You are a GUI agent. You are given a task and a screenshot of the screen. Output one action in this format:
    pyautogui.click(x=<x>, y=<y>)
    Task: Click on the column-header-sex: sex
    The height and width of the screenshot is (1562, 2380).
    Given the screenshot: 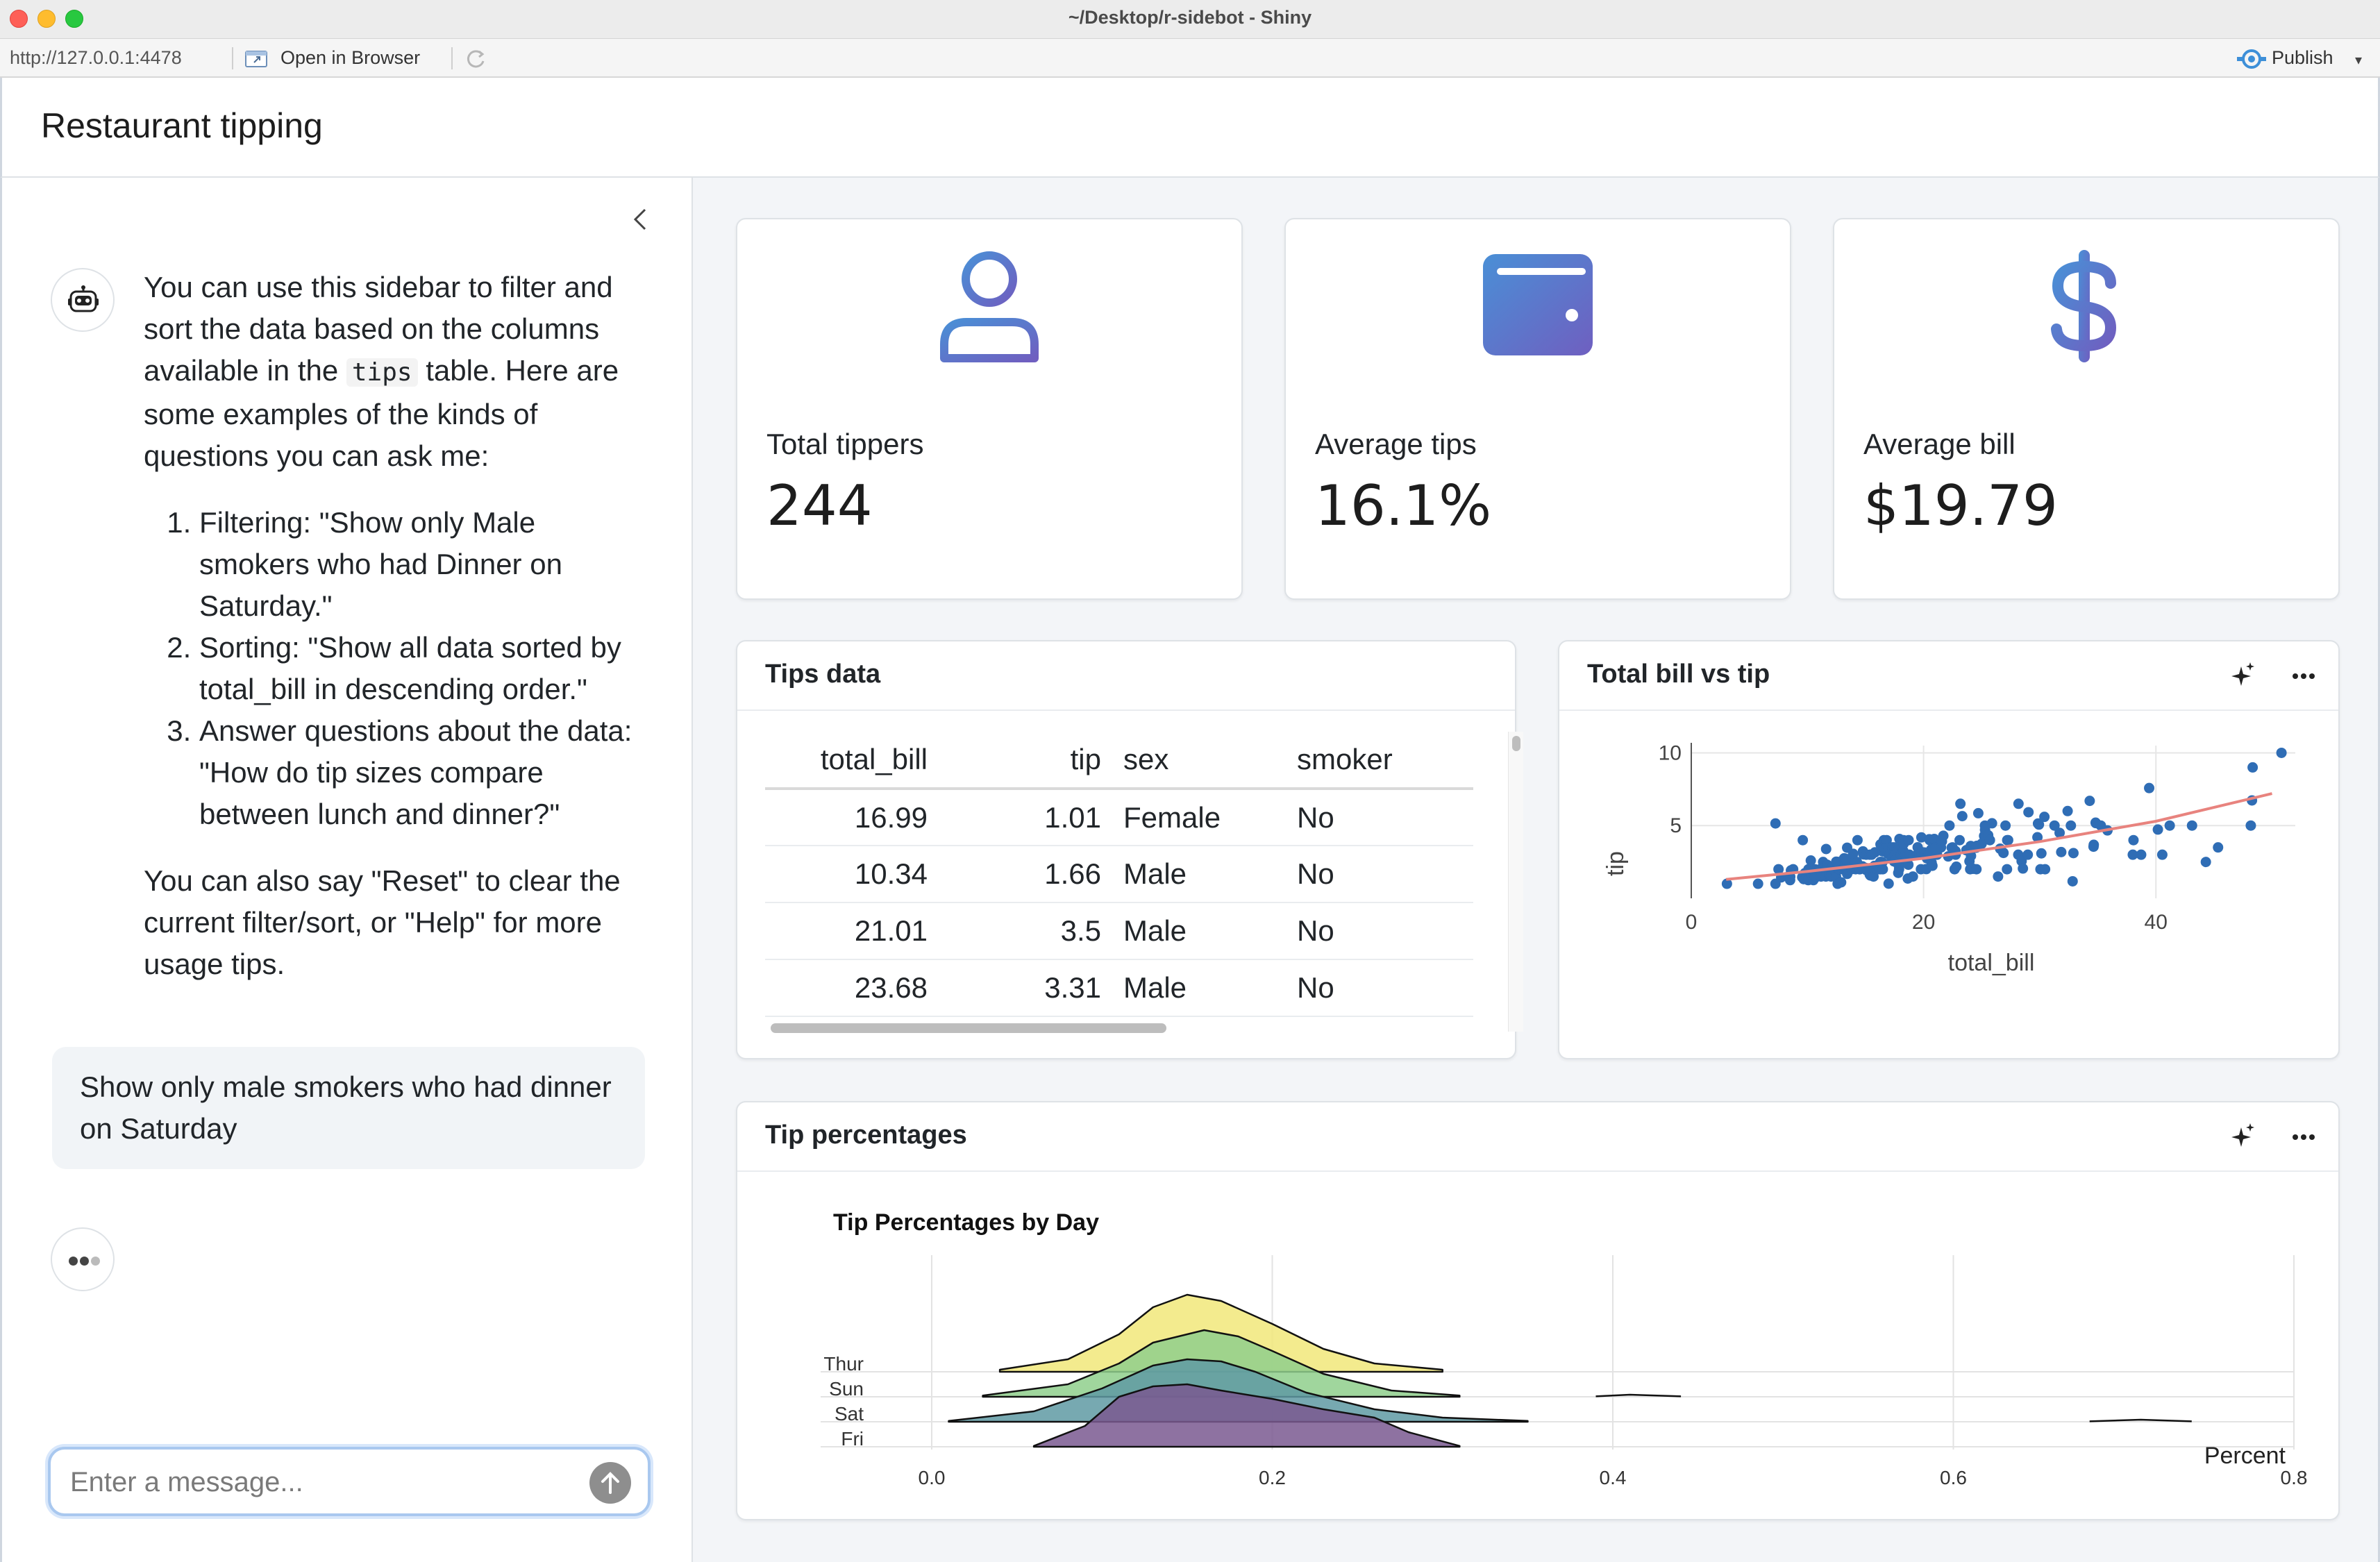 What is the action you would take?
    pyautogui.click(x=1199, y=761)
    